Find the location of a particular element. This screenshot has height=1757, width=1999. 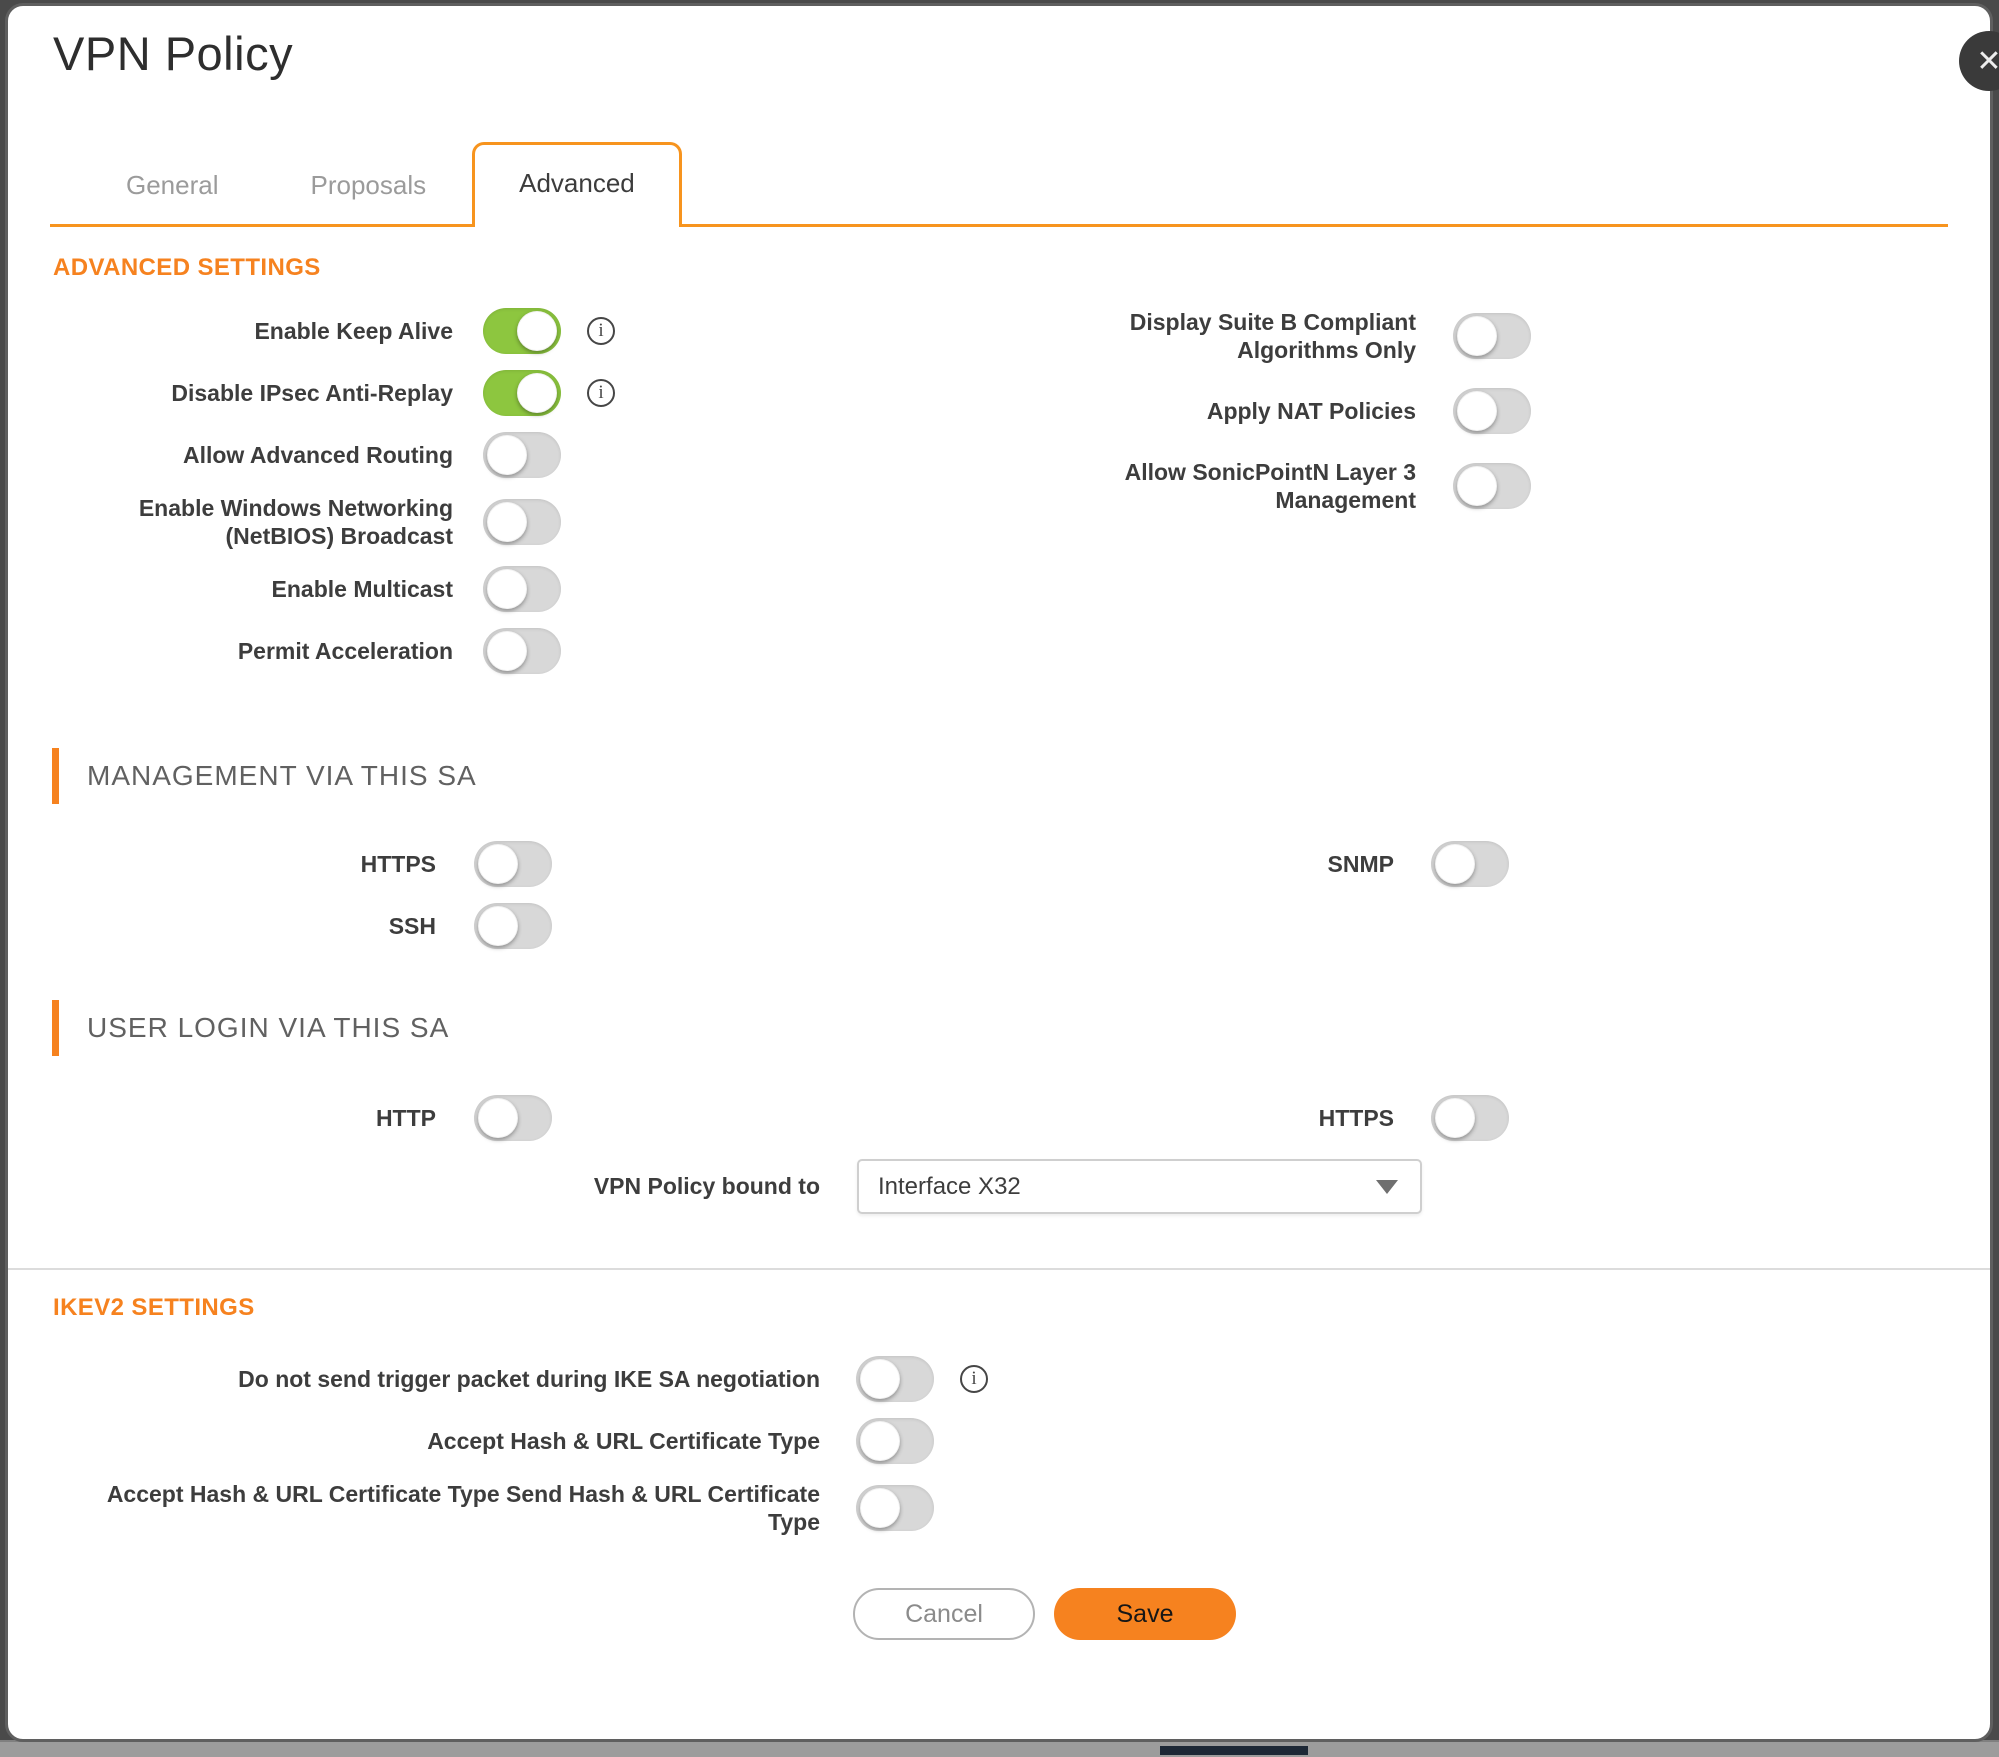

toggle-row: Allow Advanced Routing is located at coordinates (334, 455).